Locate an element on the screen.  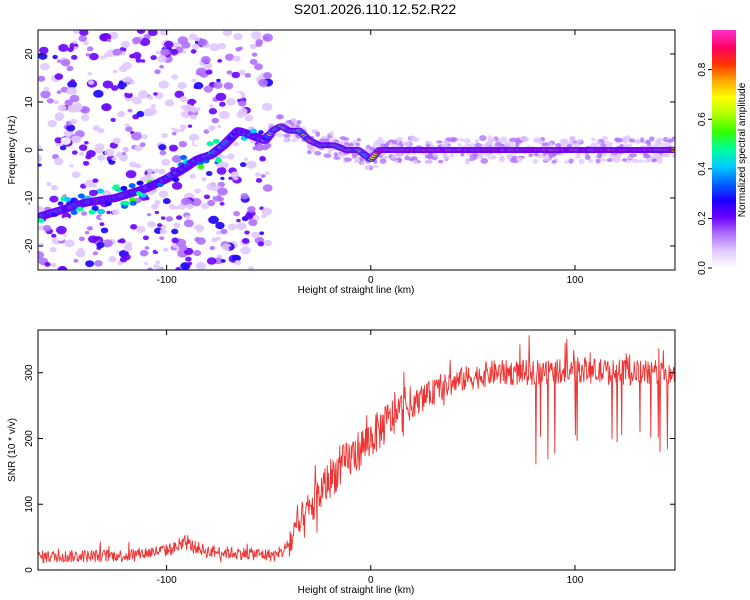
bottom-y-axis-label: SNR (10 * v/v) is located at coordinates (12, 450).